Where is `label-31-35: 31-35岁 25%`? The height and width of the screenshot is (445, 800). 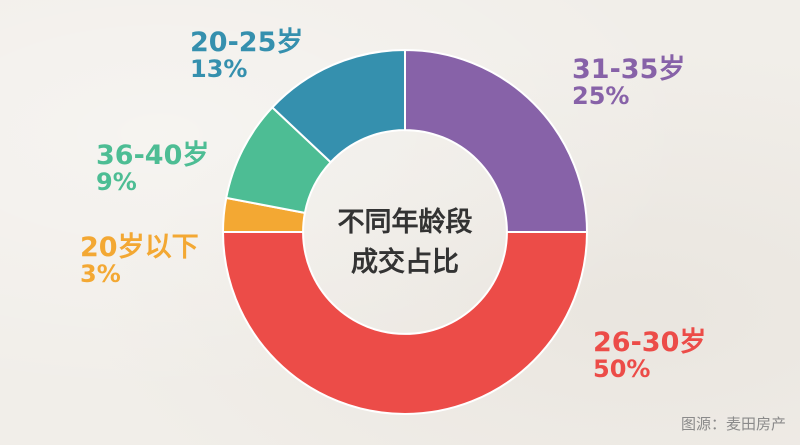
label-31-35: 31-35岁 25% is located at coordinates (629, 82).